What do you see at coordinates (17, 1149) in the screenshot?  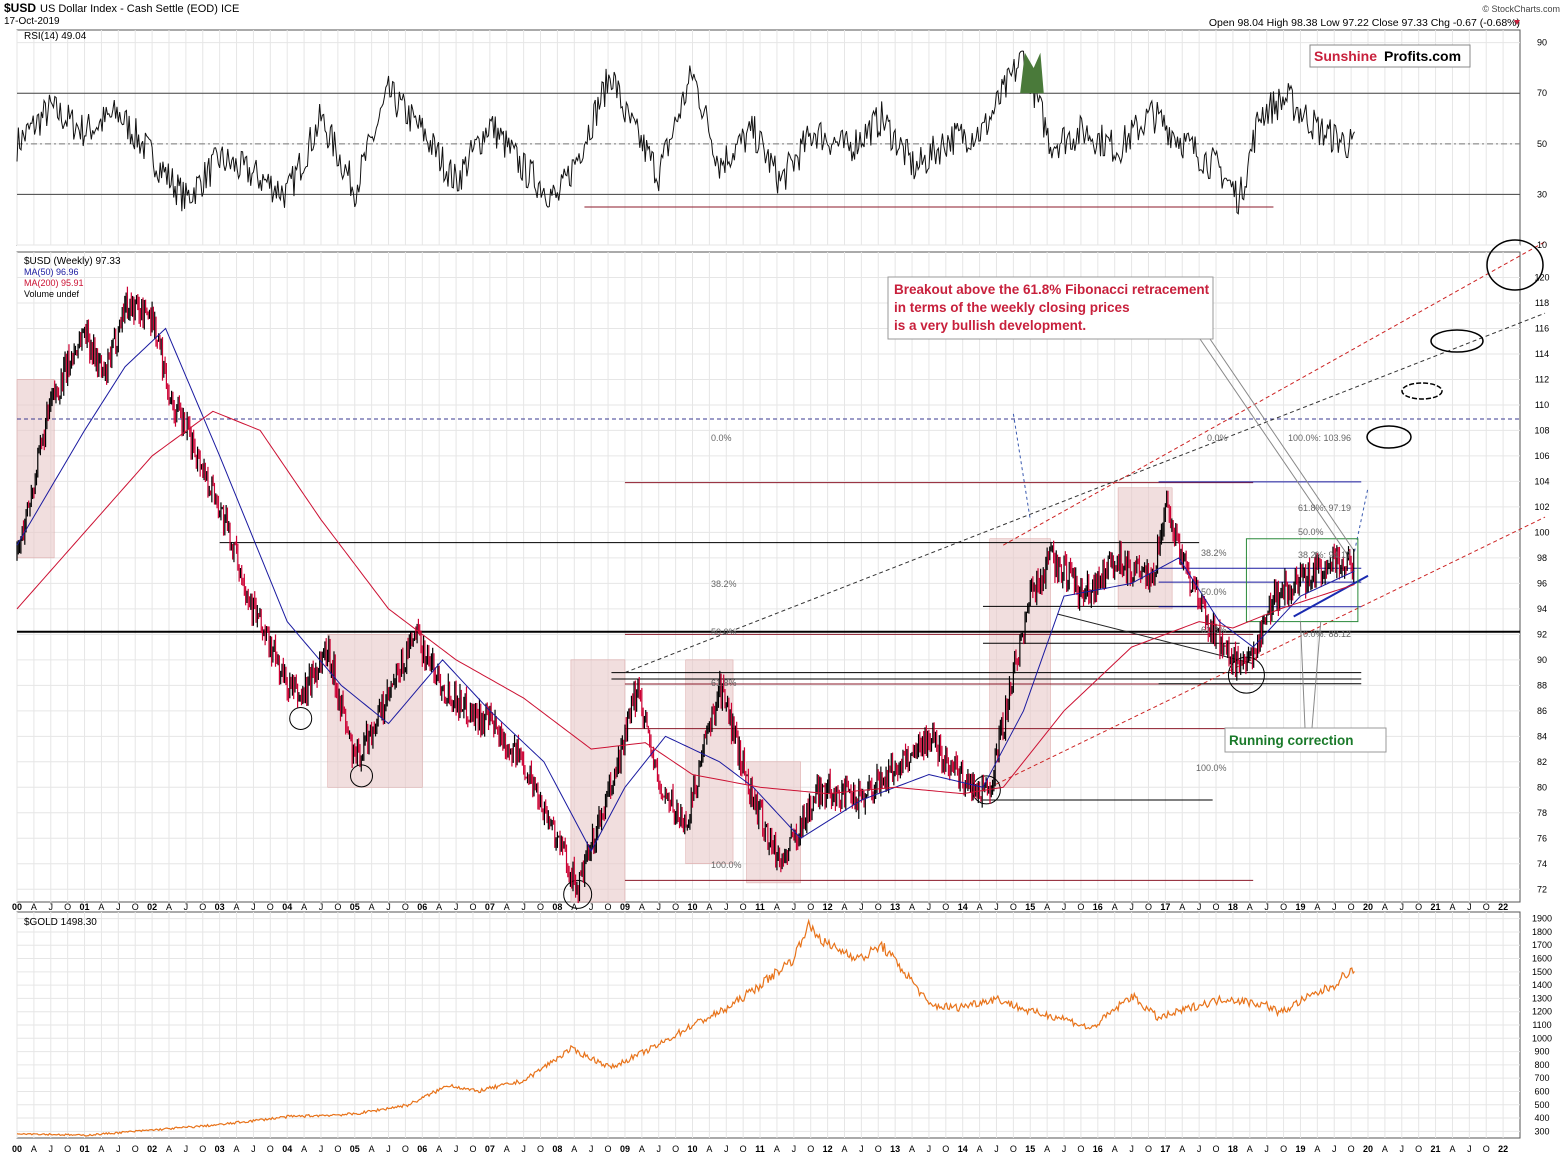 I see `x-tick-label: 00` at bounding box center [17, 1149].